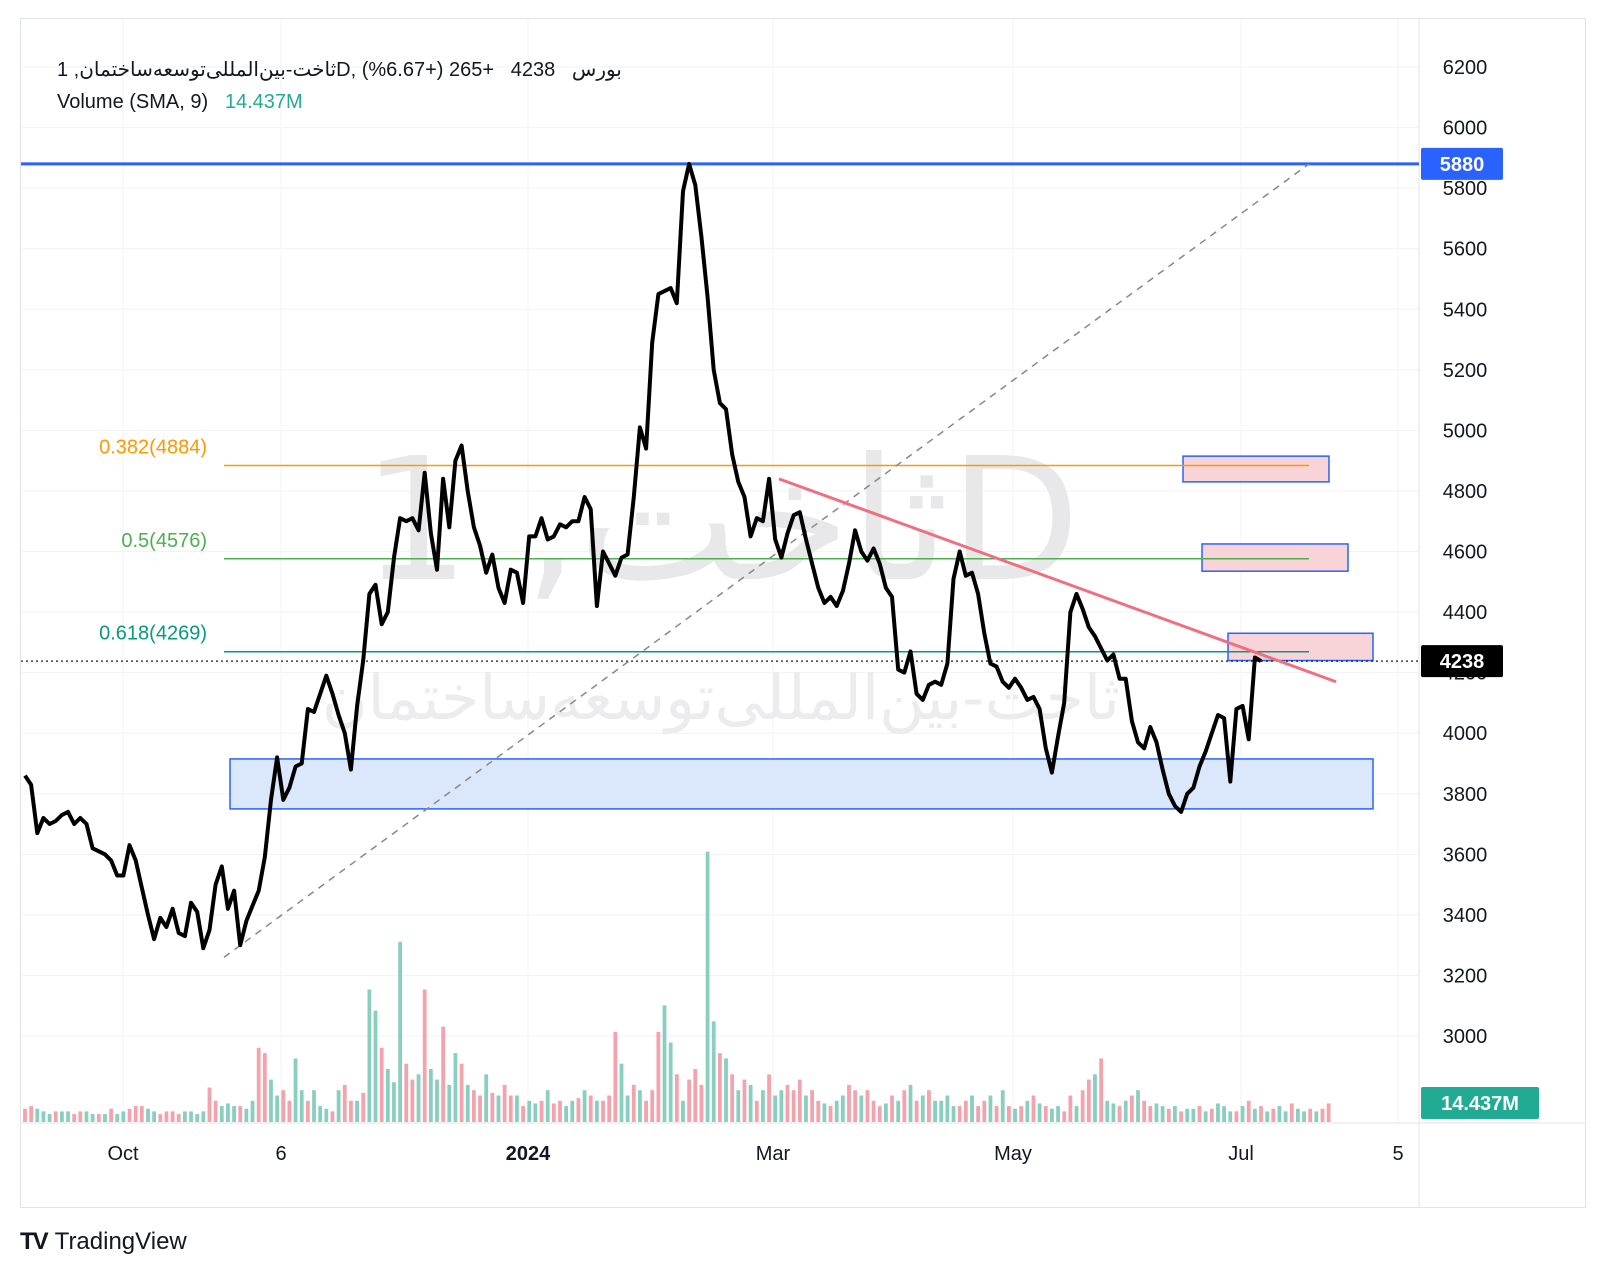  What do you see at coordinates (1465, 1037) in the screenshot?
I see `y-tick-label: 3000` at bounding box center [1465, 1037].